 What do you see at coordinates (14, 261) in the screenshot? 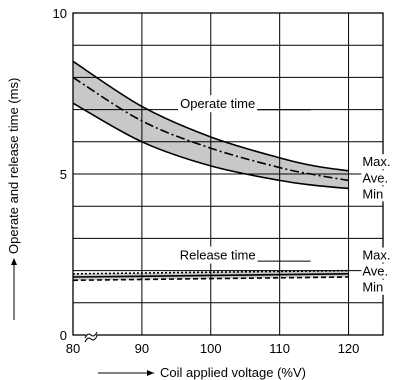
I see `y-axis-arrowhead` at bounding box center [14, 261].